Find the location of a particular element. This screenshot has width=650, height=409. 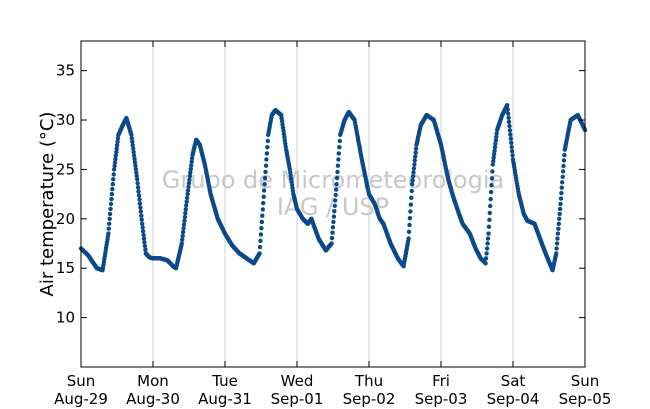

x-tick-label-weekday: Sat is located at coordinates (513, 381).